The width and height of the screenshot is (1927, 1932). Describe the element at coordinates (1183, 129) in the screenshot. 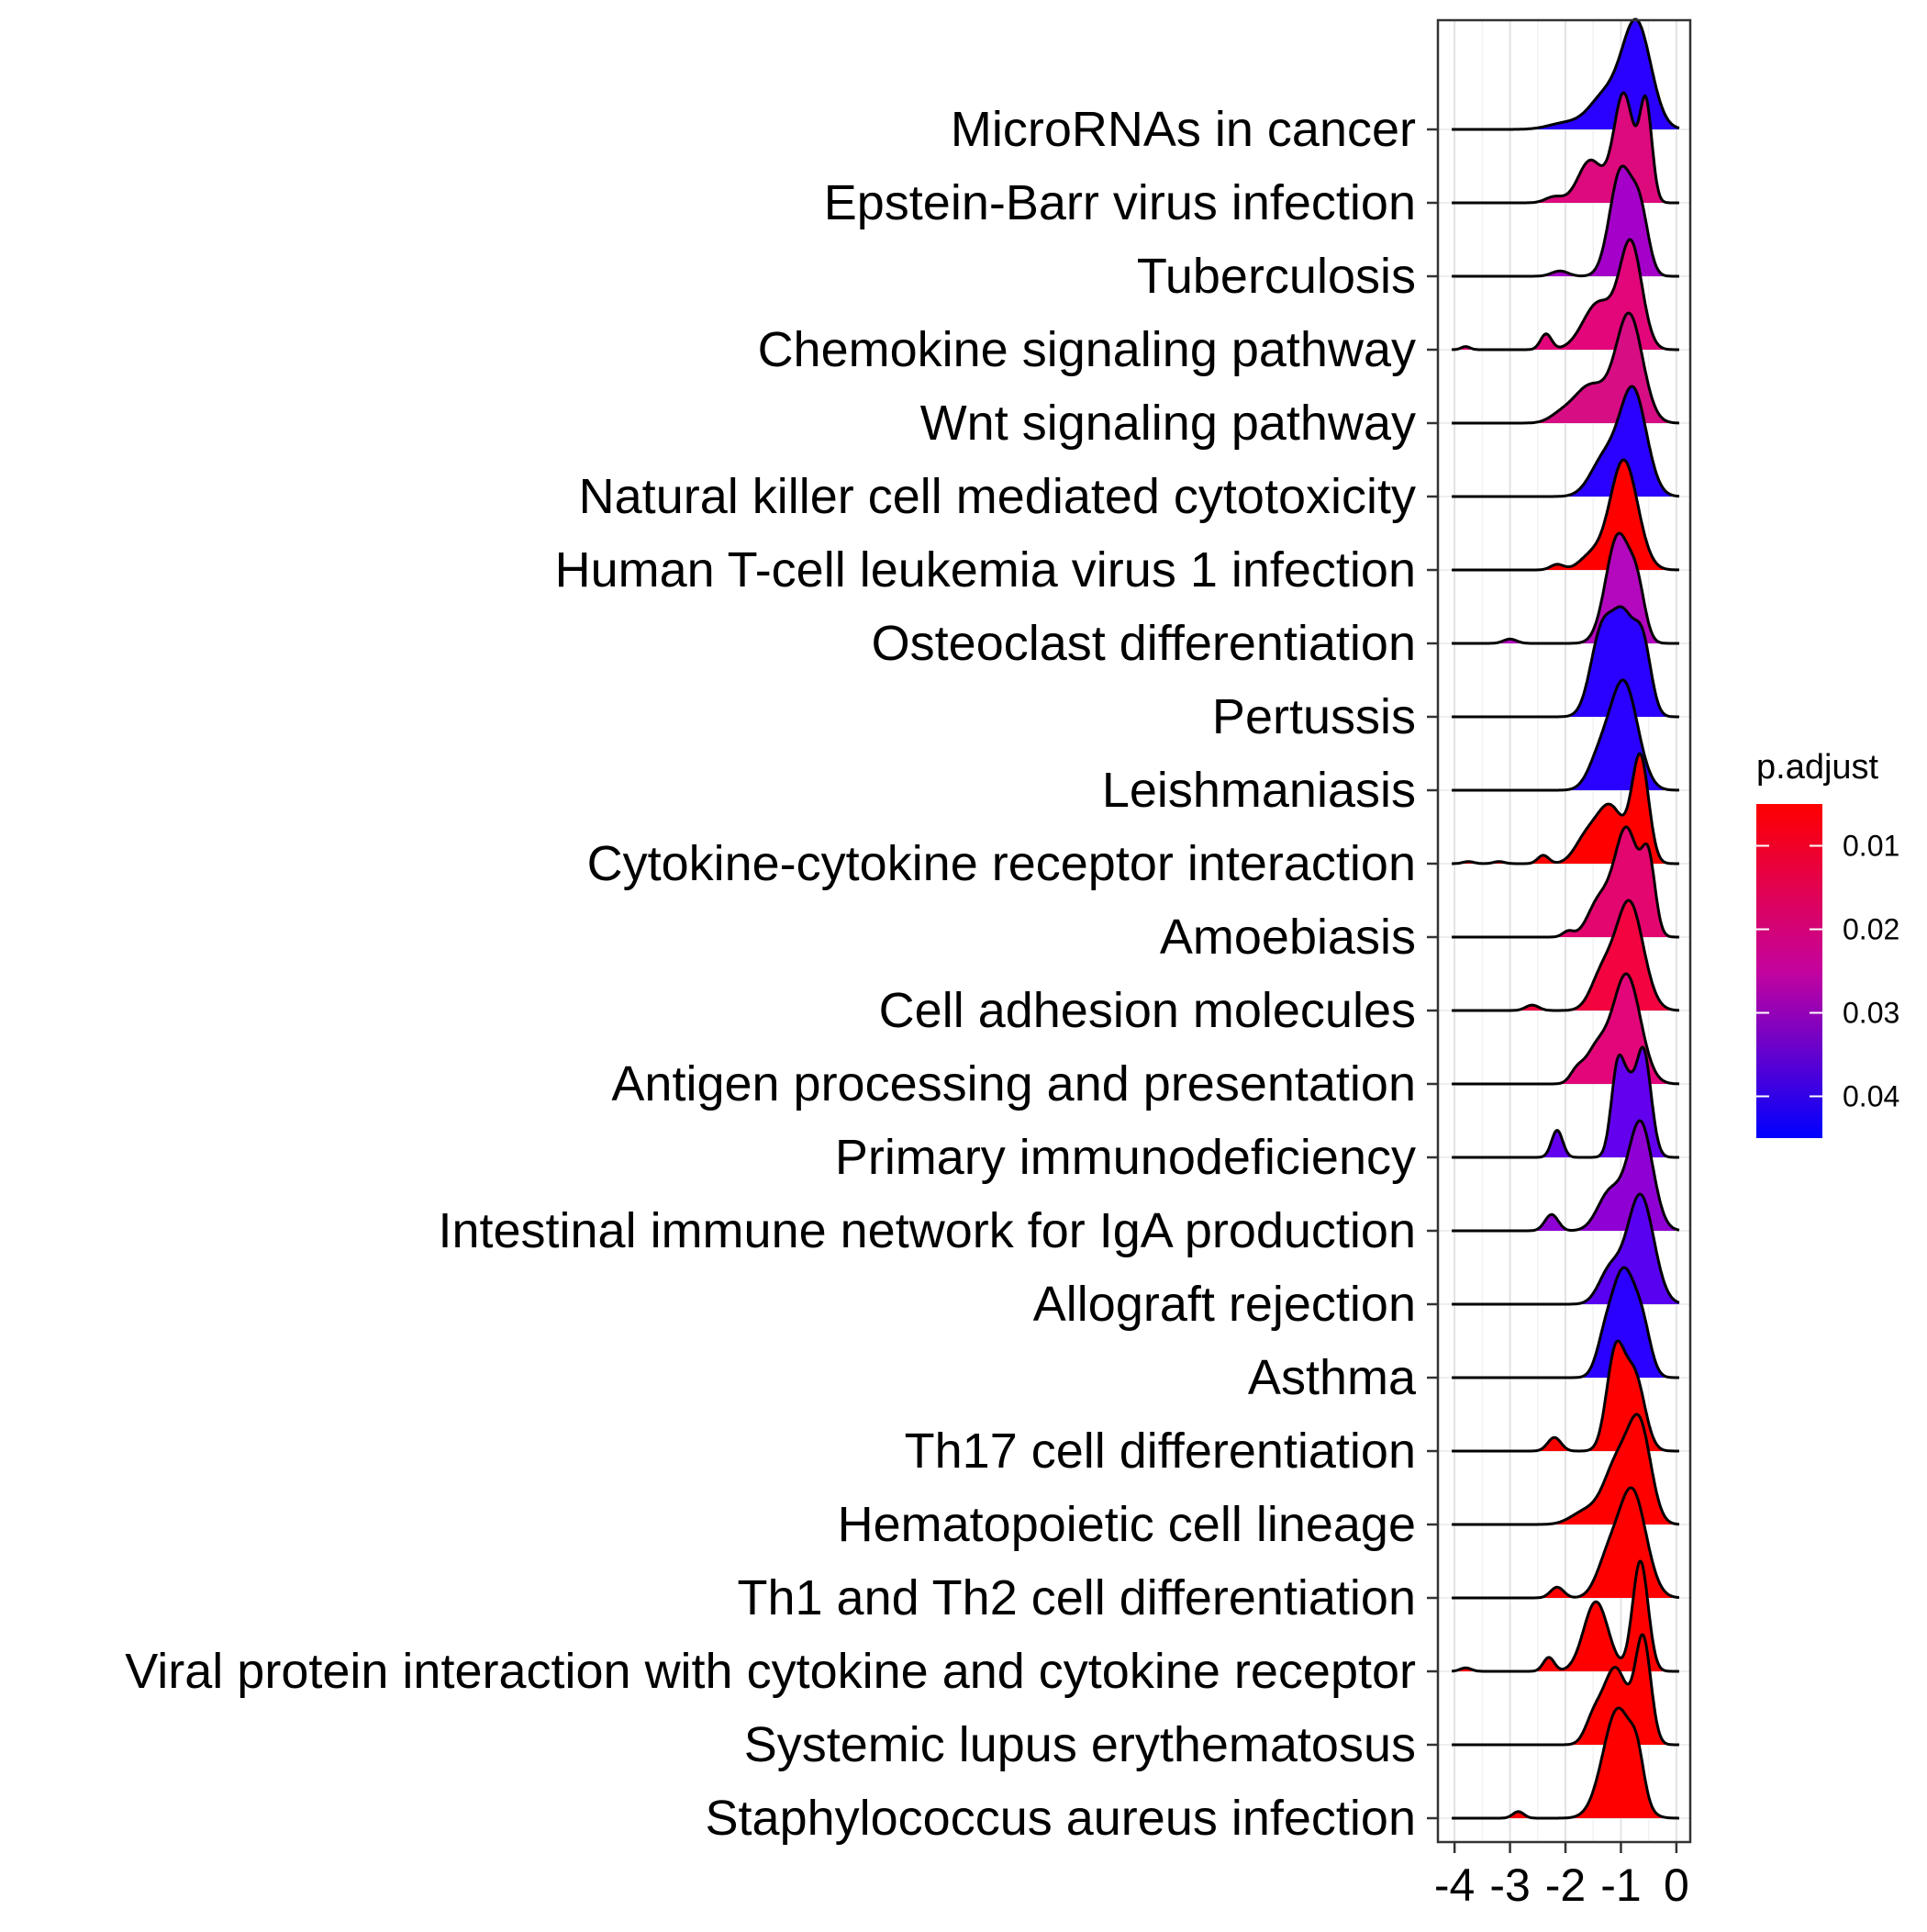

I see `y-tick-label: MicroRNAs in cancer` at that location.